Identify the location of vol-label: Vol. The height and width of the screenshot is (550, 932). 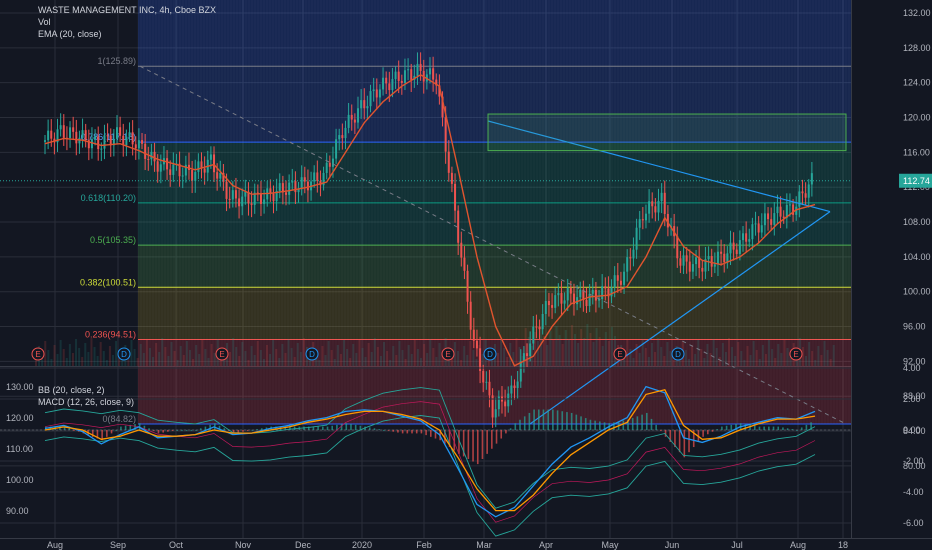
(44, 22).